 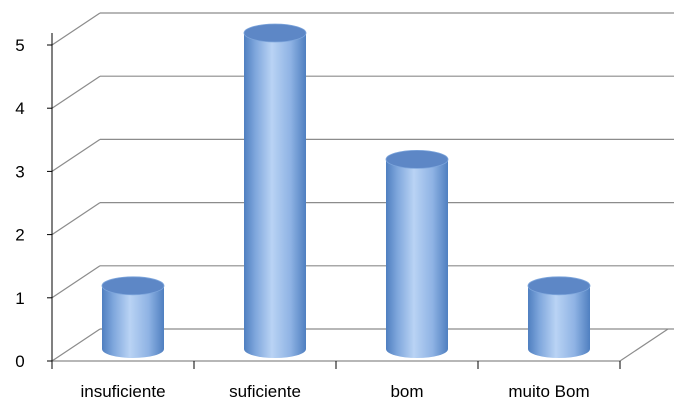 I want to click on y-tick-label: 4, so click(x=19, y=108).